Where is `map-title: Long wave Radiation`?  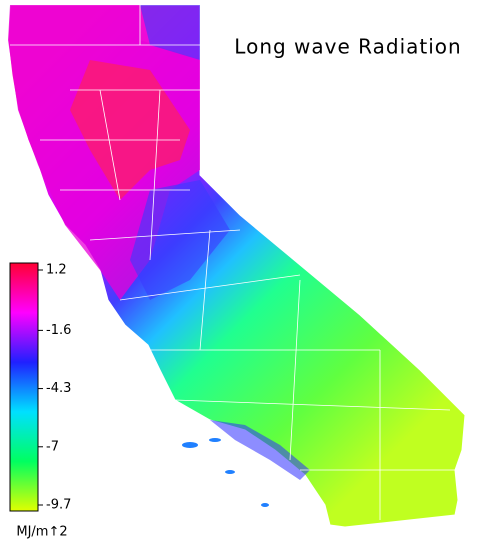 map-title: Long wave Radiation is located at coordinates (347, 47).